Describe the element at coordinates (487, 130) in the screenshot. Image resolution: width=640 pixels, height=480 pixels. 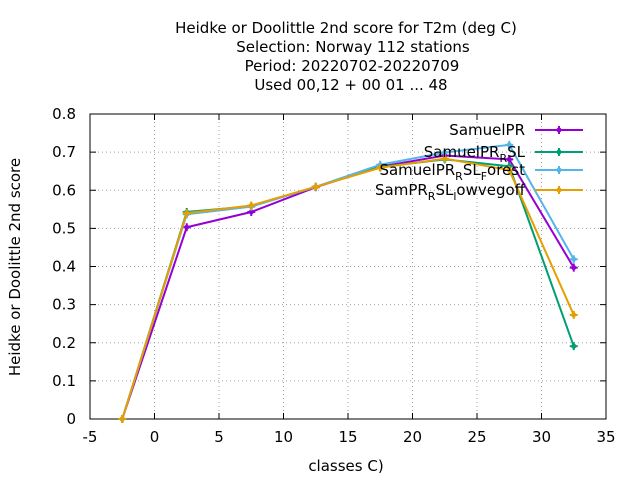
I see `legend-label: SamuelPR` at that location.